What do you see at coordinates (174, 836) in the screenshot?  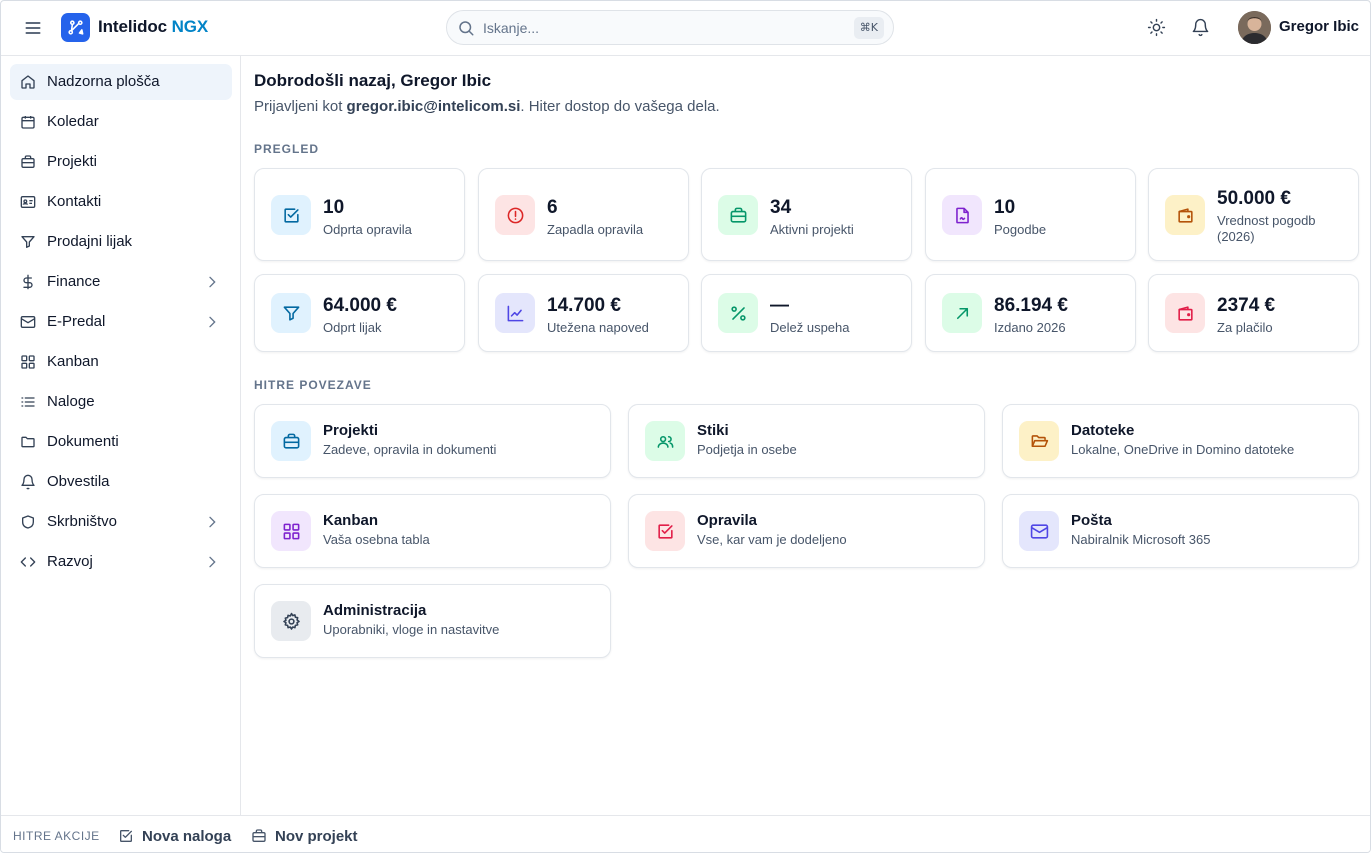 I see `new-task-button: Nova naloga` at bounding box center [174, 836].